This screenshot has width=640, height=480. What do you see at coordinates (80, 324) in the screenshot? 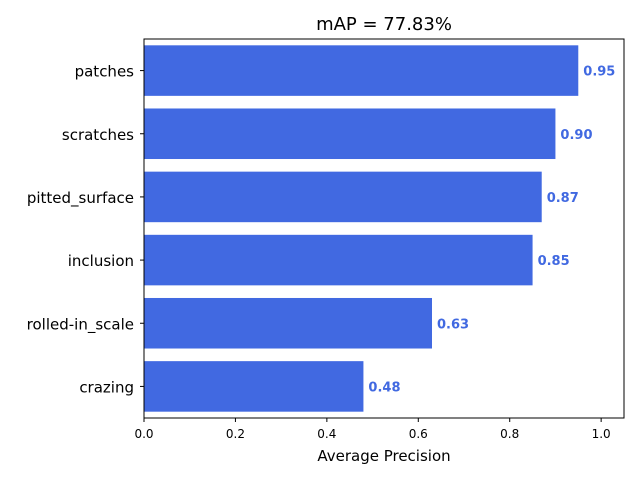
I see `y-tick-label-rolled-in_scale: rolled-in_scale` at bounding box center [80, 324].